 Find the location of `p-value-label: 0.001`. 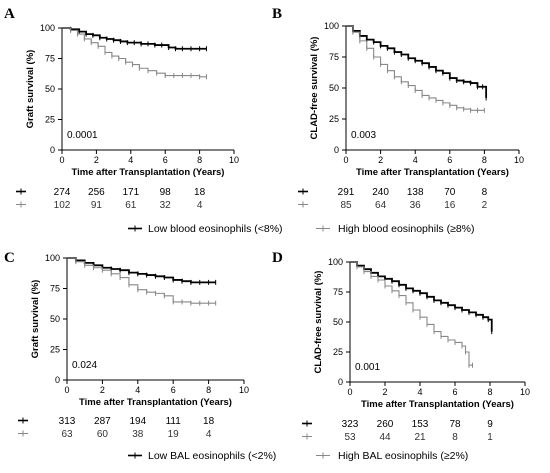

p-value-label: 0.001 is located at coordinates (367, 367).